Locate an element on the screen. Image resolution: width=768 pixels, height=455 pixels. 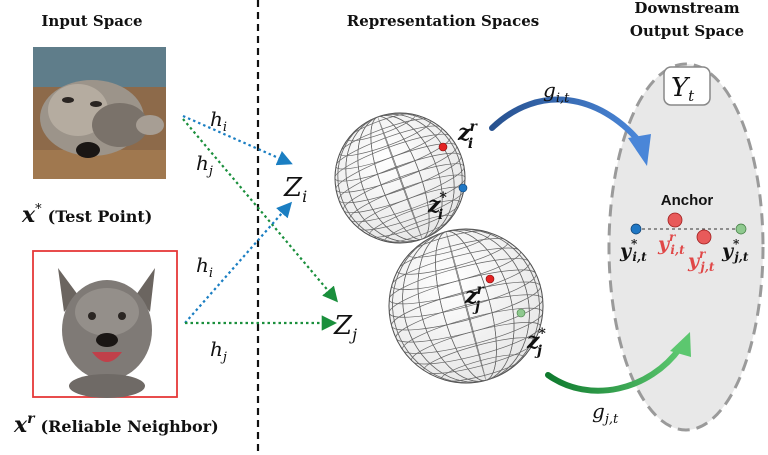
reliable-neighbor-image is located at coordinates (105, 324).